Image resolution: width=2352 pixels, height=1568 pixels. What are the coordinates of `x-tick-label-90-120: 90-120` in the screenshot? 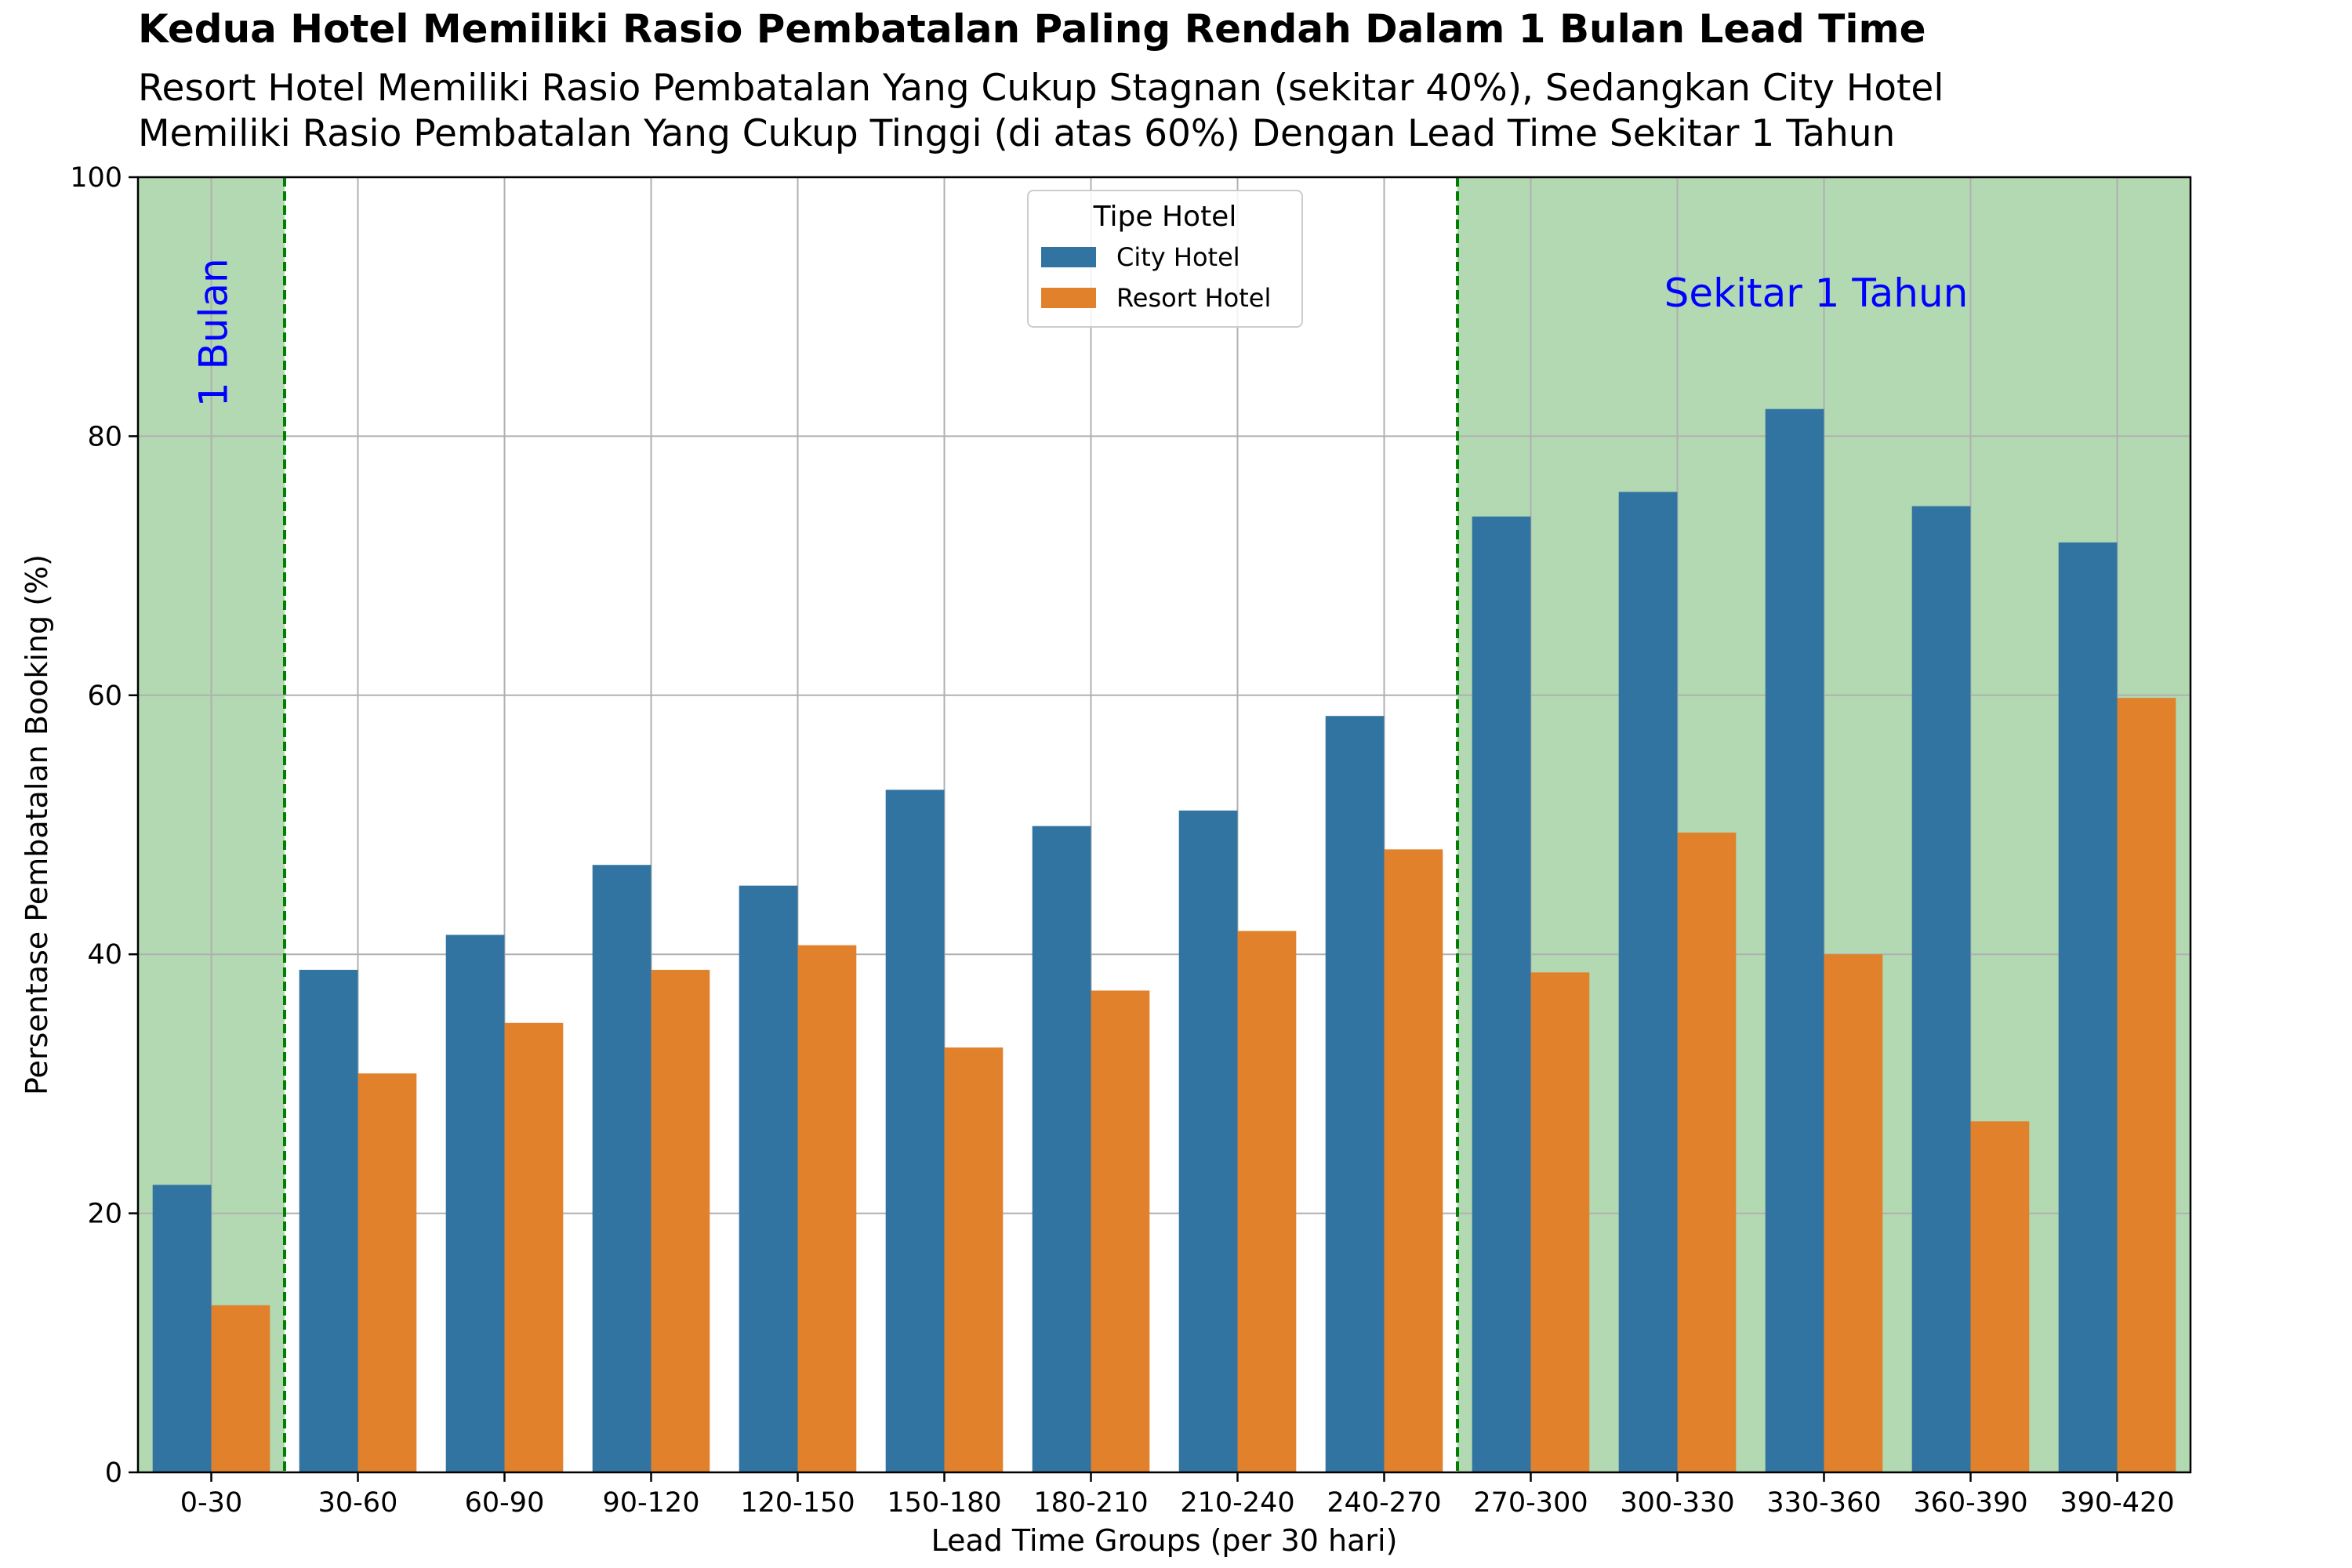 It's located at (651, 1503).